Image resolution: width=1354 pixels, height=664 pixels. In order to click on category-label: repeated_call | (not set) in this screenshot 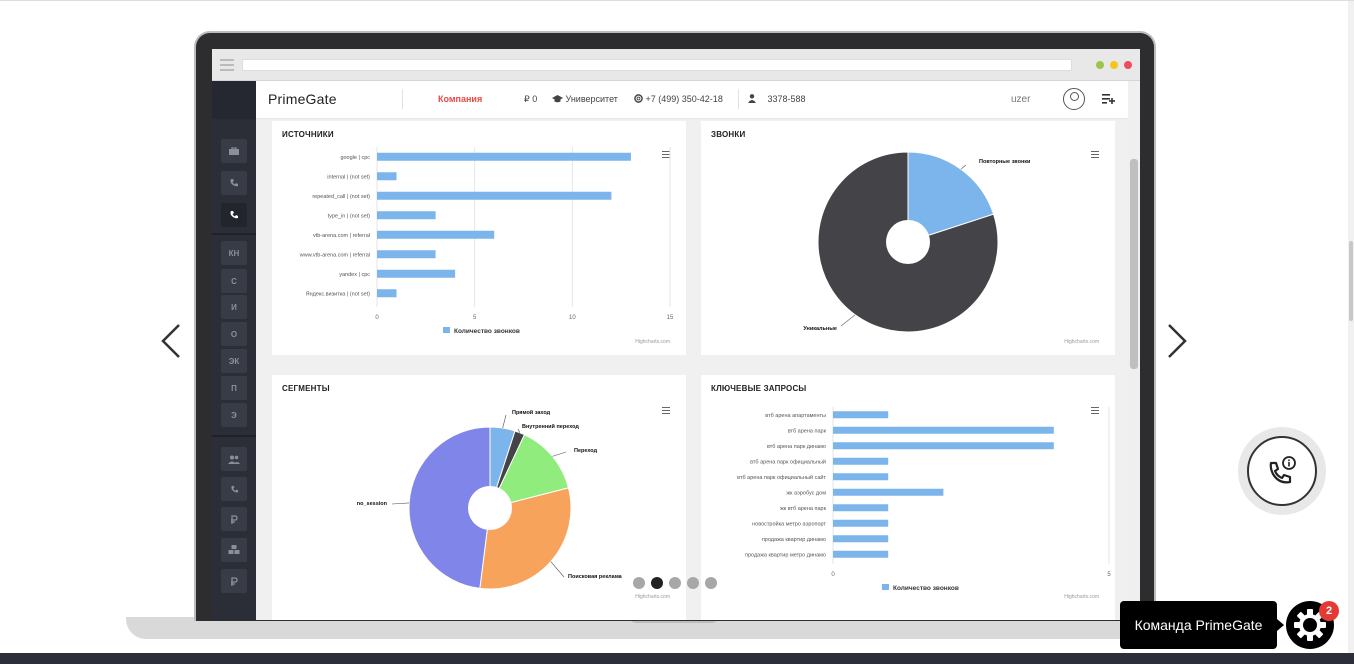, I will do `click(341, 197)`.